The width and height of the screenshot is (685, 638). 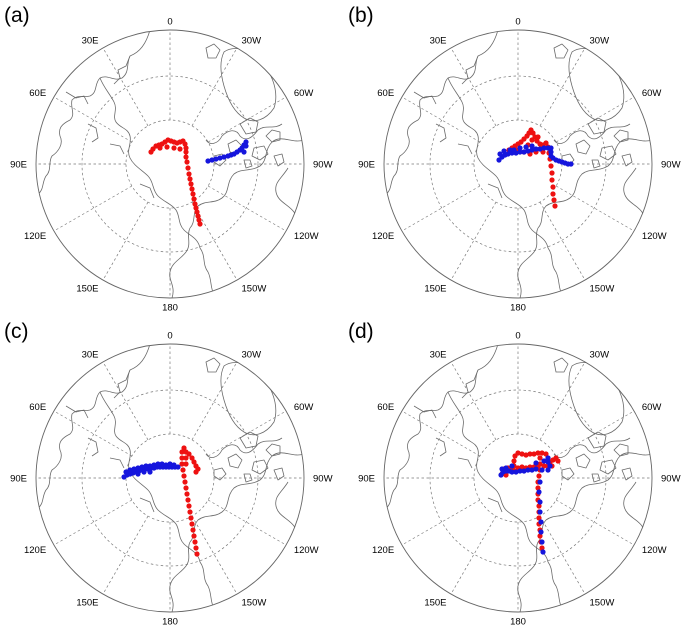 What do you see at coordinates (435, 602) in the screenshot?
I see `longitude-label: 150E` at bounding box center [435, 602].